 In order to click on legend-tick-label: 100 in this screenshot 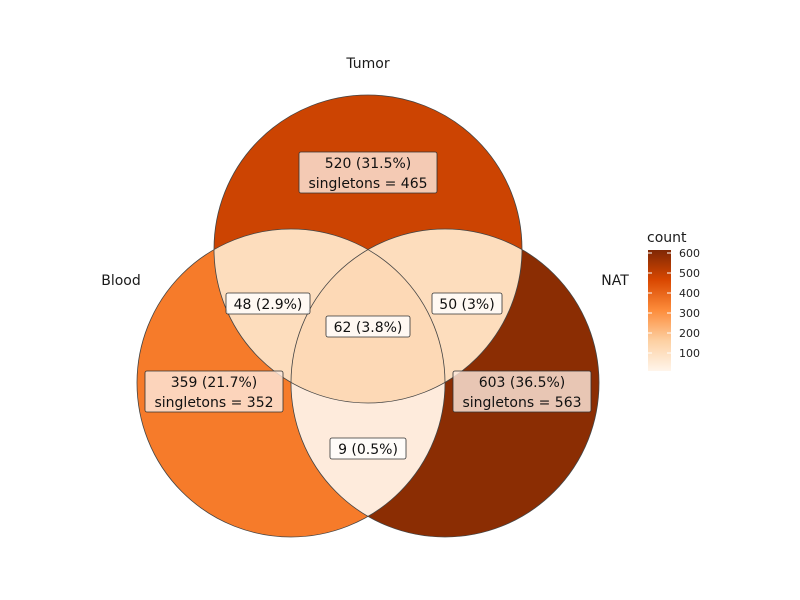, I will do `click(689, 353)`.